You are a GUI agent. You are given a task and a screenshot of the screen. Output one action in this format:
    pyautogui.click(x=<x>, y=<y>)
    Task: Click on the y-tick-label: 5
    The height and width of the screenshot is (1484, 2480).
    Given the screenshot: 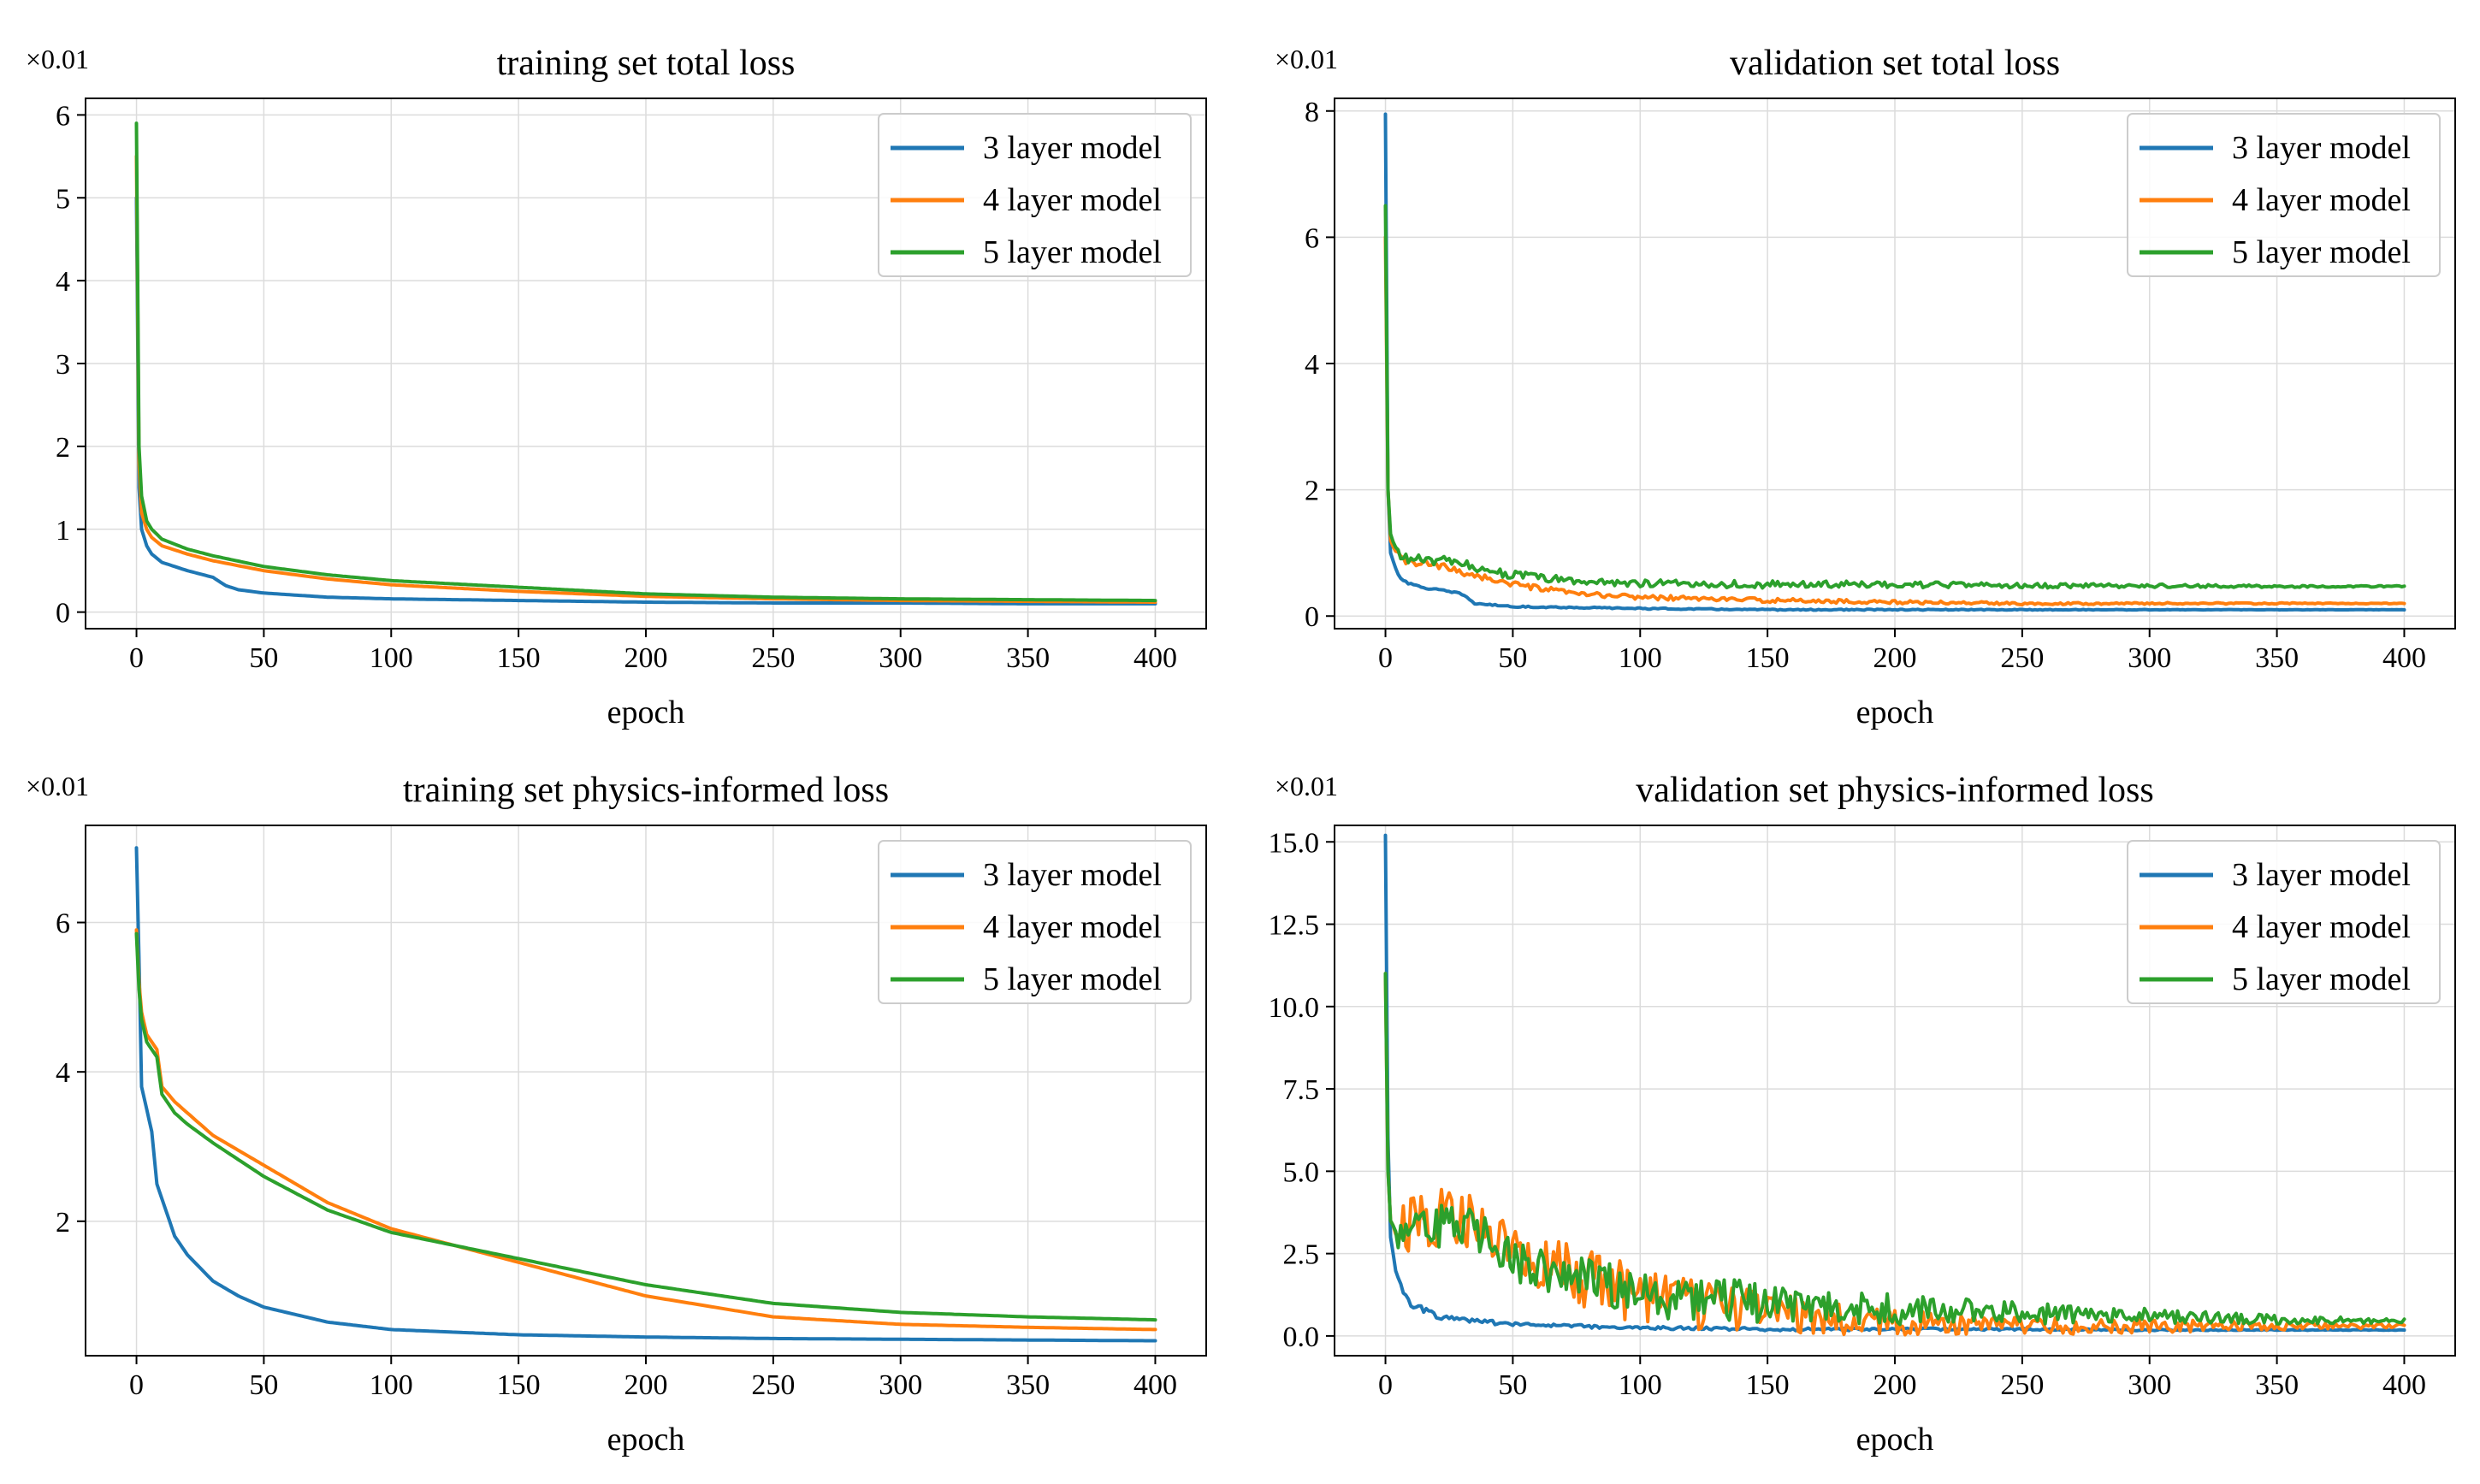 What is the action you would take?
    pyautogui.click(x=63, y=199)
    